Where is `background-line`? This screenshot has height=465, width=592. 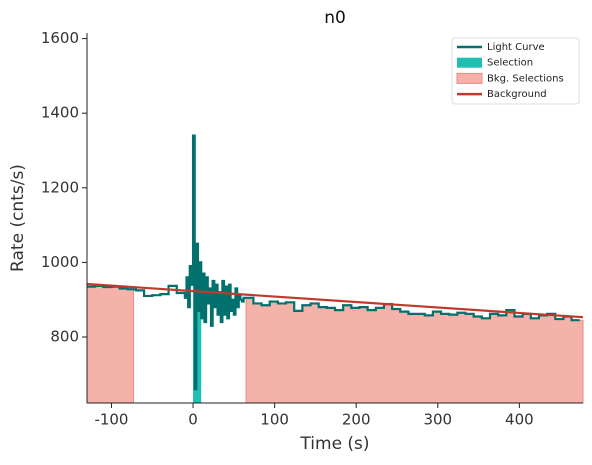
background-line is located at coordinates (335, 300).